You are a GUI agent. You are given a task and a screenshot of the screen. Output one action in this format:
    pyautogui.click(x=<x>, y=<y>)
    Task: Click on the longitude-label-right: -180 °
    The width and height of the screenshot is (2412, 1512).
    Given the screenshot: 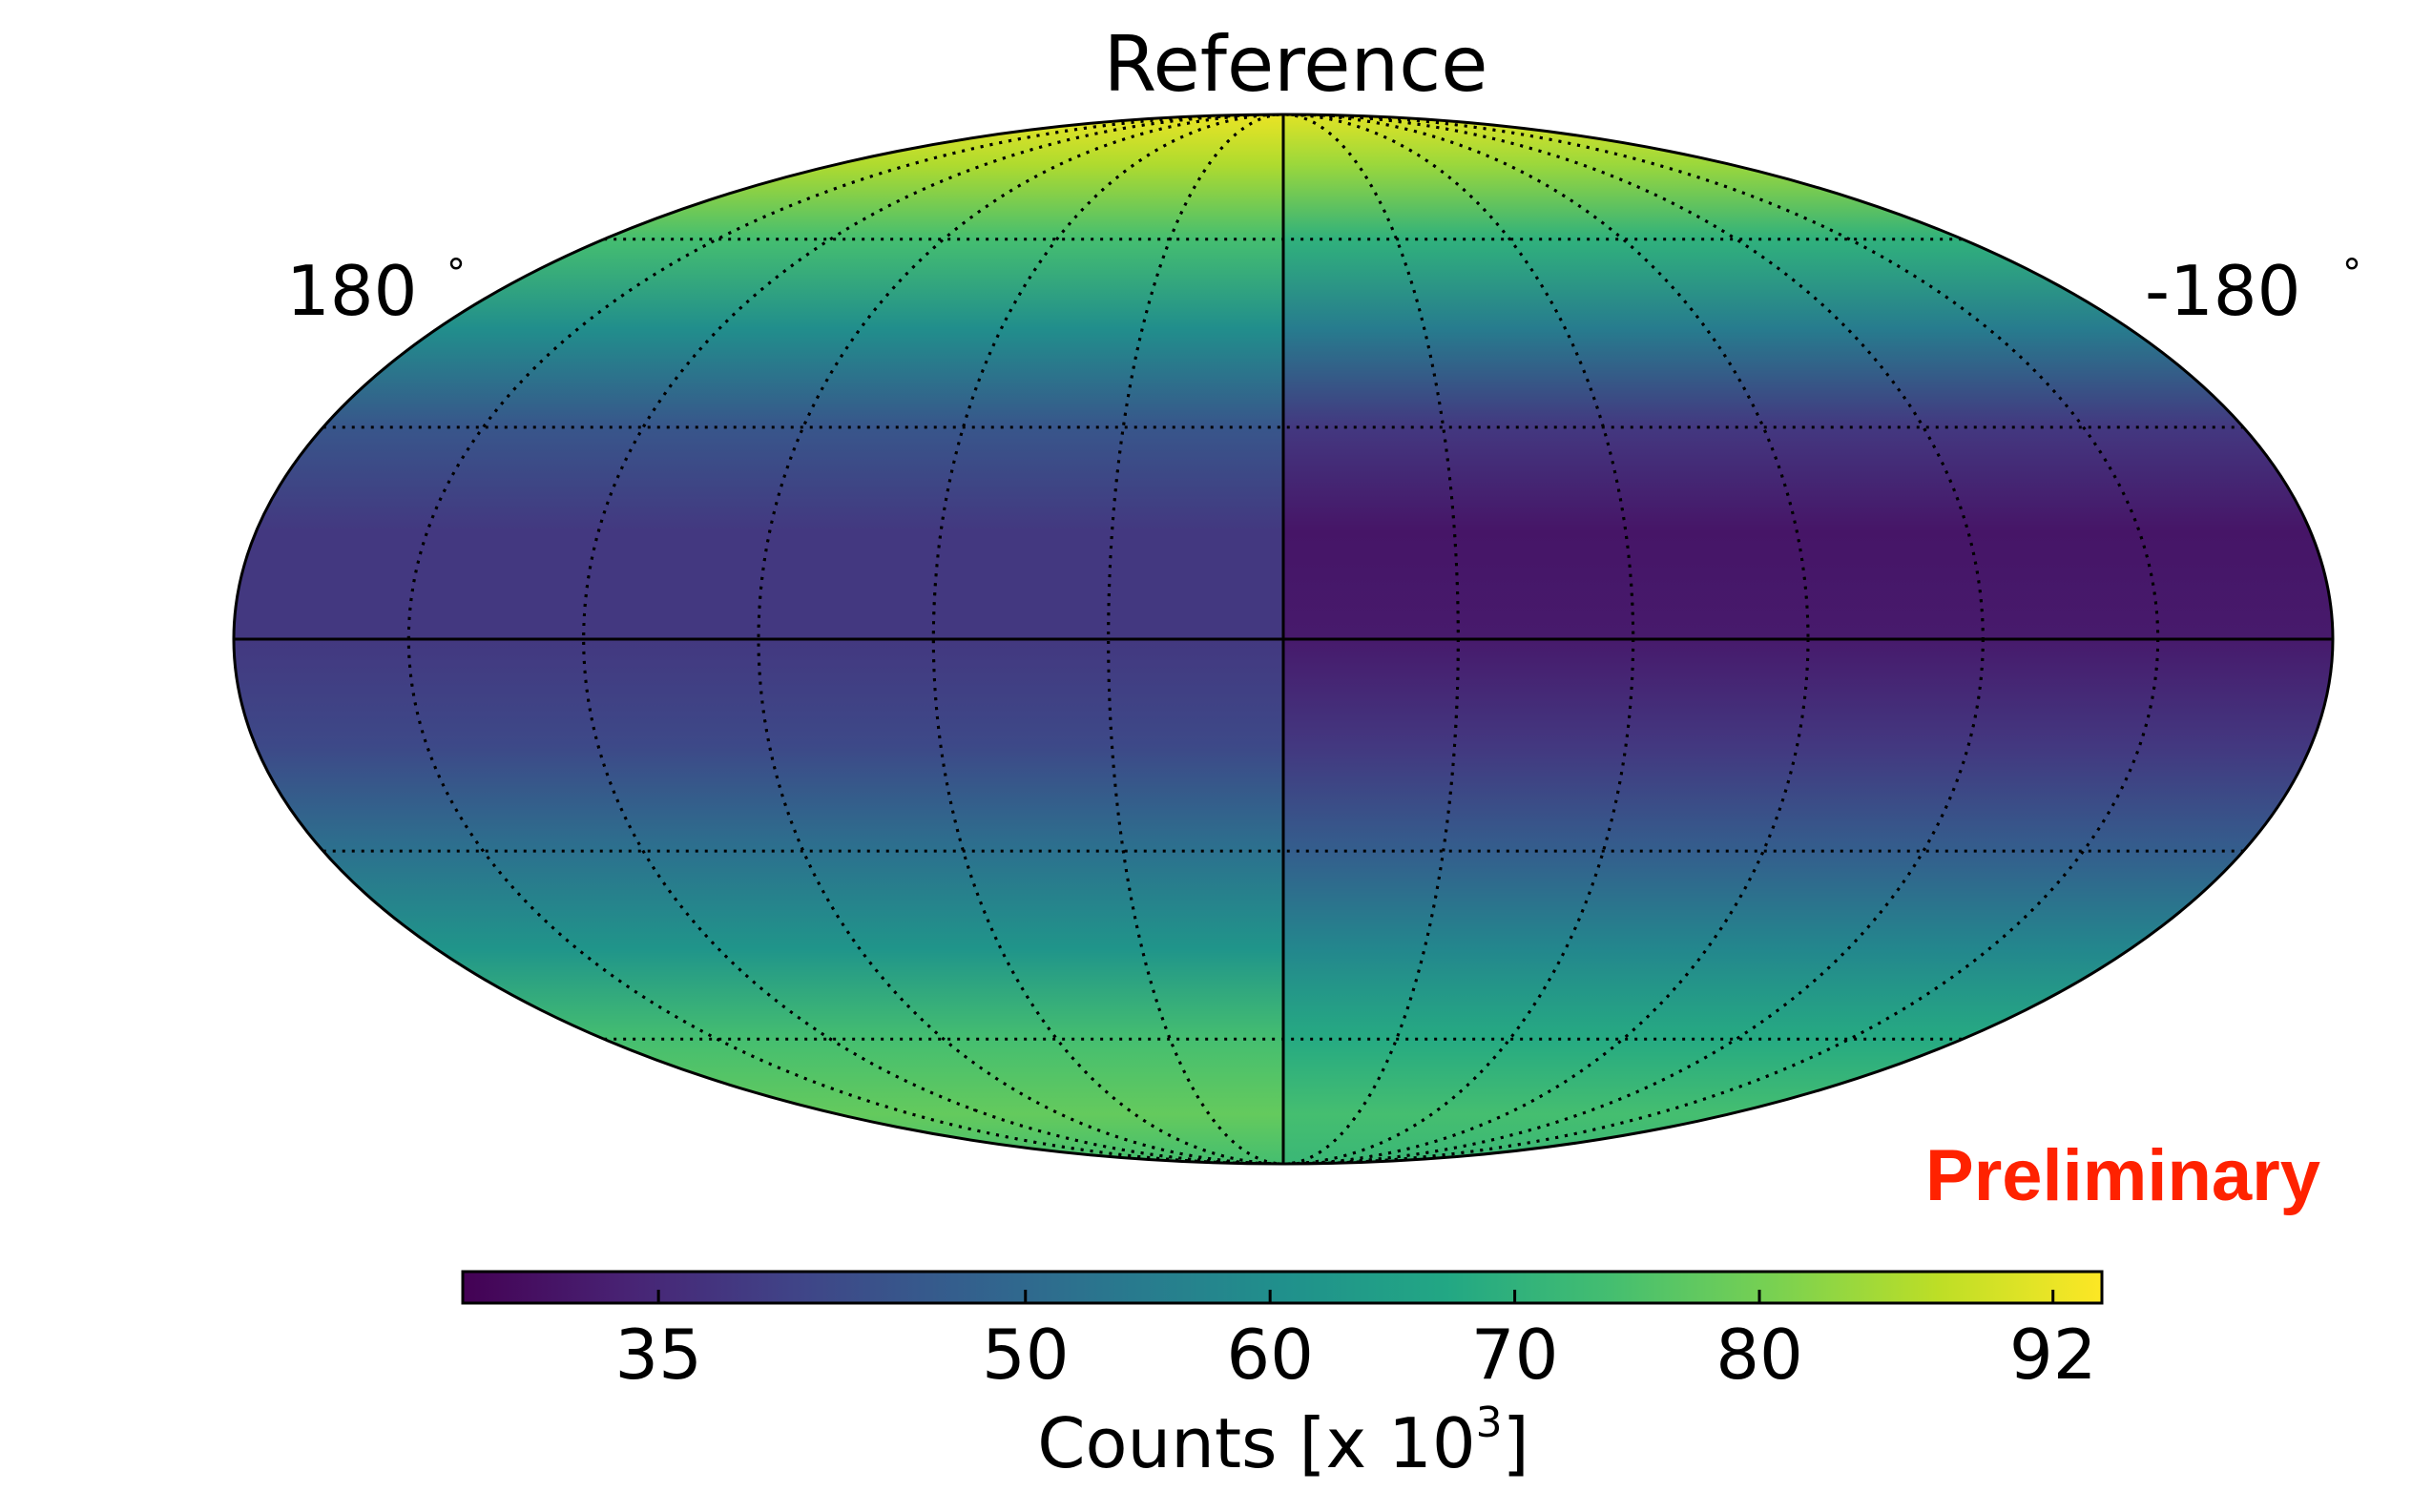 What is the action you would take?
    pyautogui.click(x=2253, y=291)
    